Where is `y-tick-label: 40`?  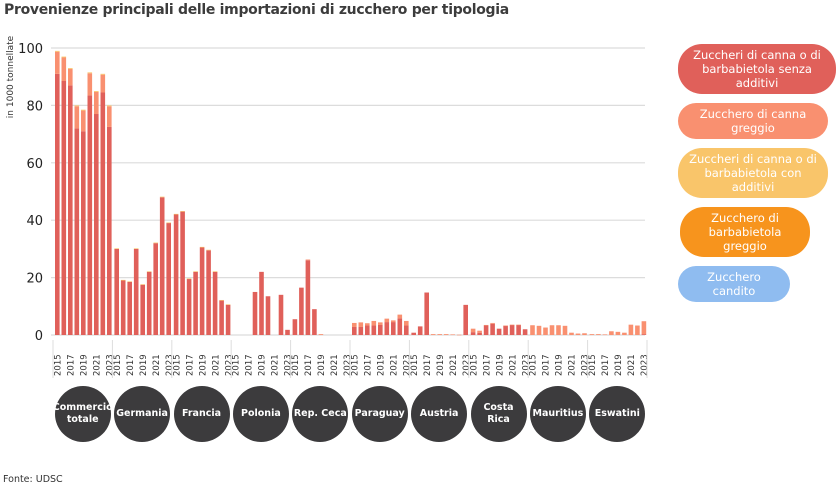 y-tick-label: 40 is located at coordinates (34, 221).